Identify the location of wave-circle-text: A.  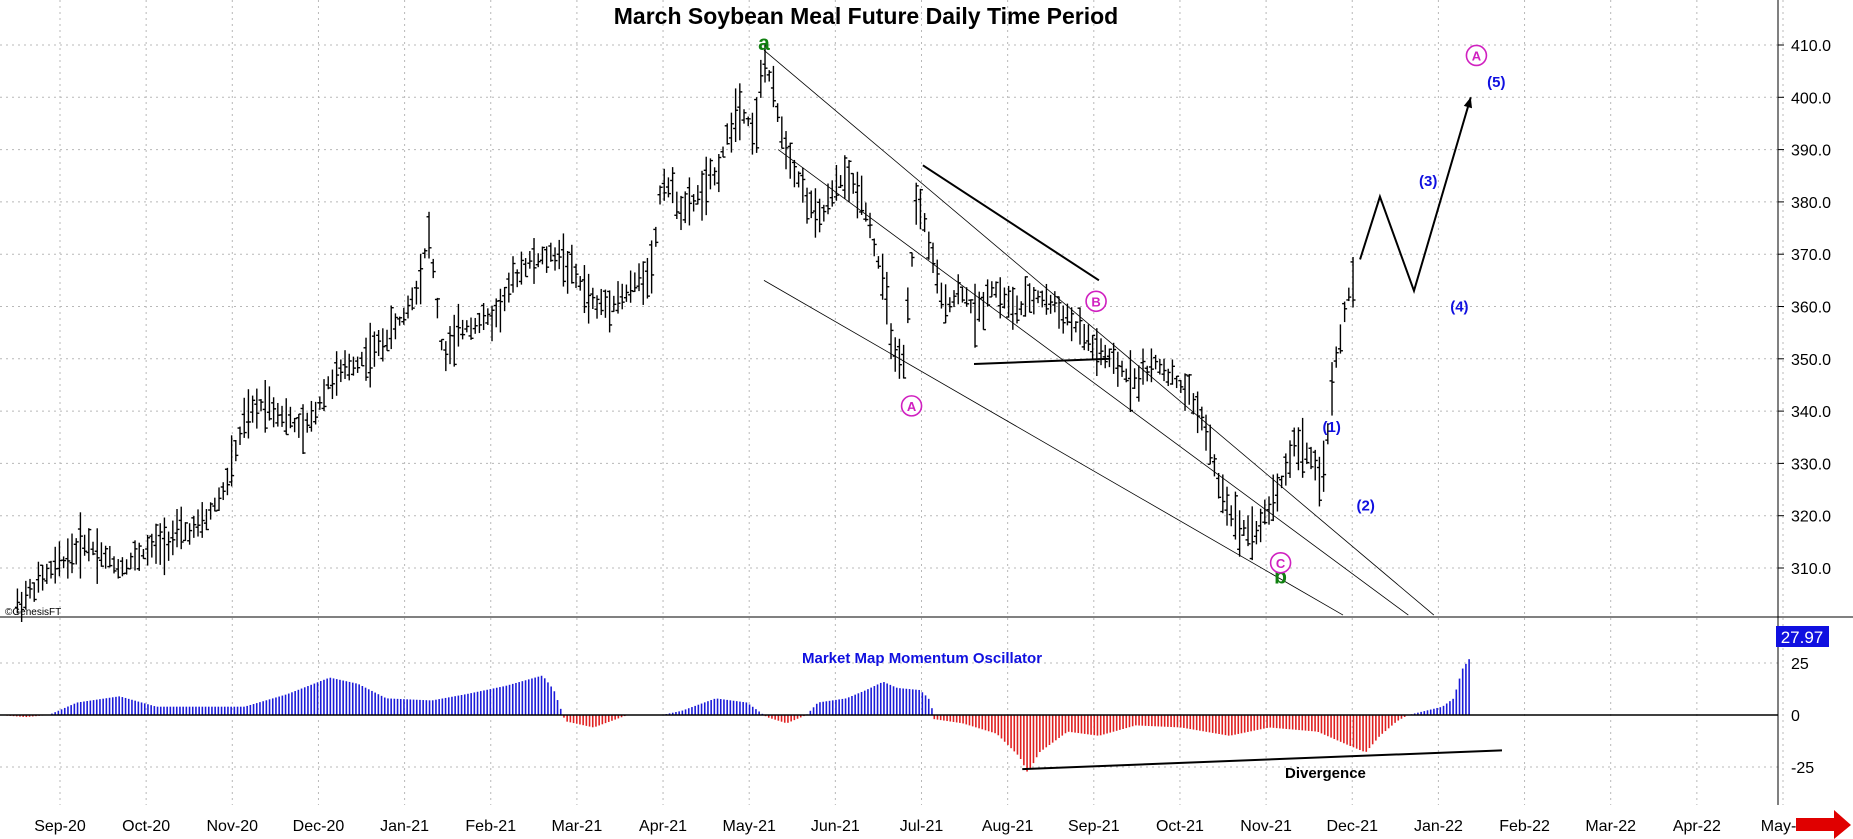
(912, 406).